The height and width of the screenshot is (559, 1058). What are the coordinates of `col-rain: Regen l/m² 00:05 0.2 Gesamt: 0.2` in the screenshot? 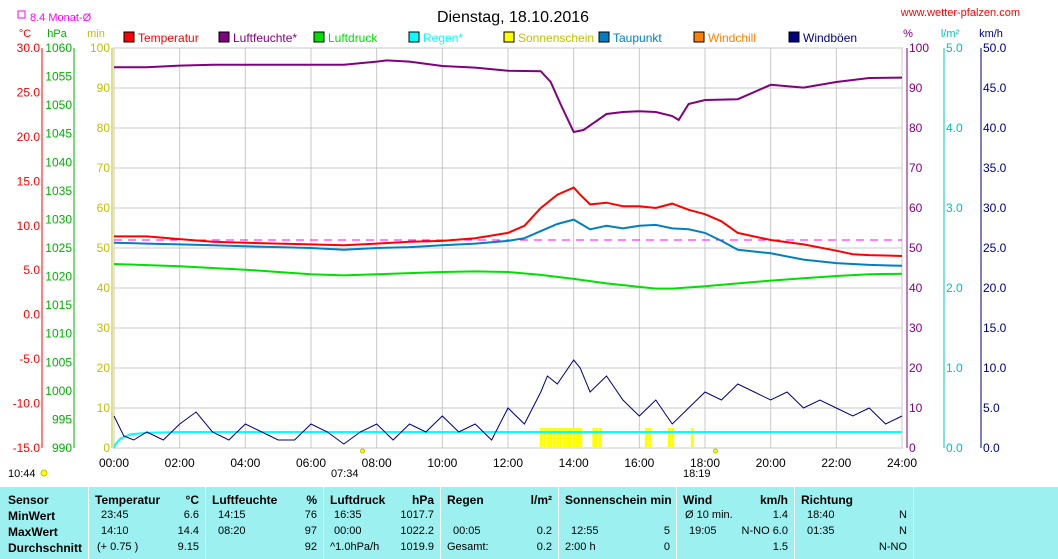 It's located at (500, 523).